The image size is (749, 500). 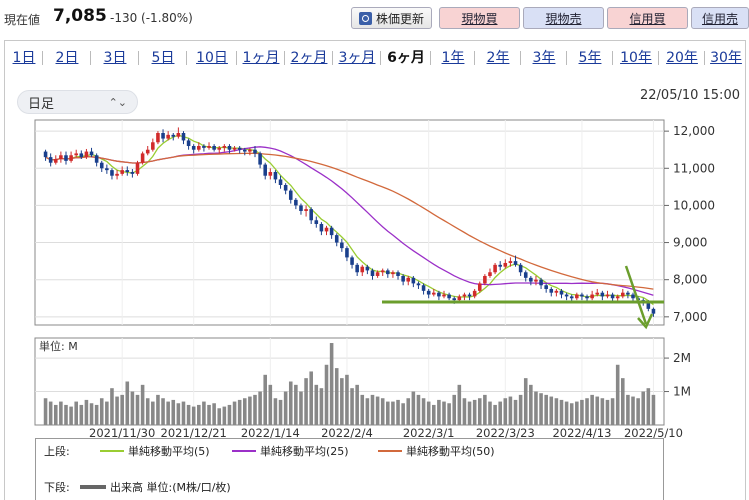 What do you see at coordinates (115, 58) in the screenshot?
I see `tab-period-2: 3日` at bounding box center [115, 58].